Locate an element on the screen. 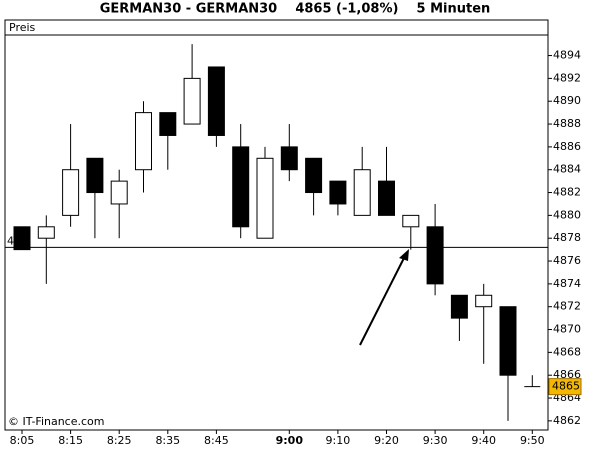  x-tick-label: 9:00 is located at coordinates (290, 440).